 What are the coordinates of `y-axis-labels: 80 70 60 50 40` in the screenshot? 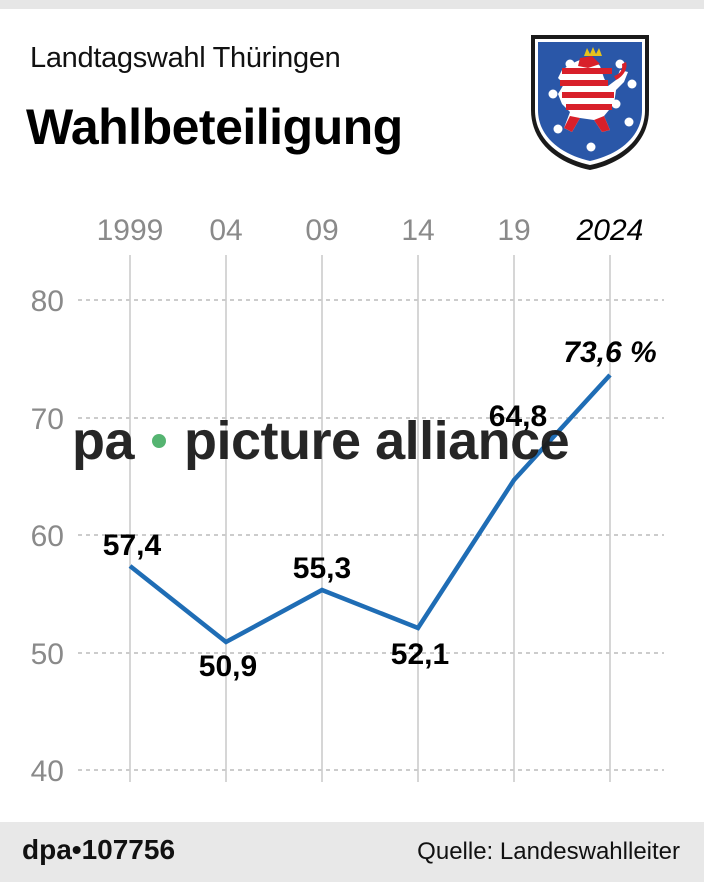 It's located at (47, 536).